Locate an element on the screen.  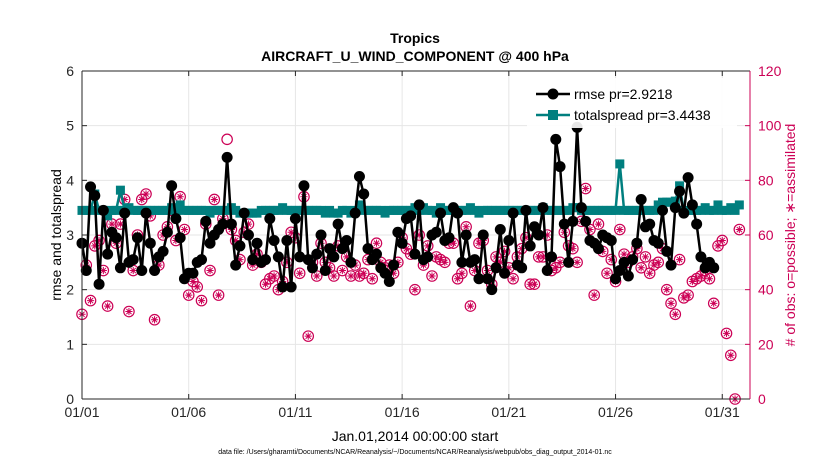
x-tick-label: 01/26 is located at coordinates (615, 412).